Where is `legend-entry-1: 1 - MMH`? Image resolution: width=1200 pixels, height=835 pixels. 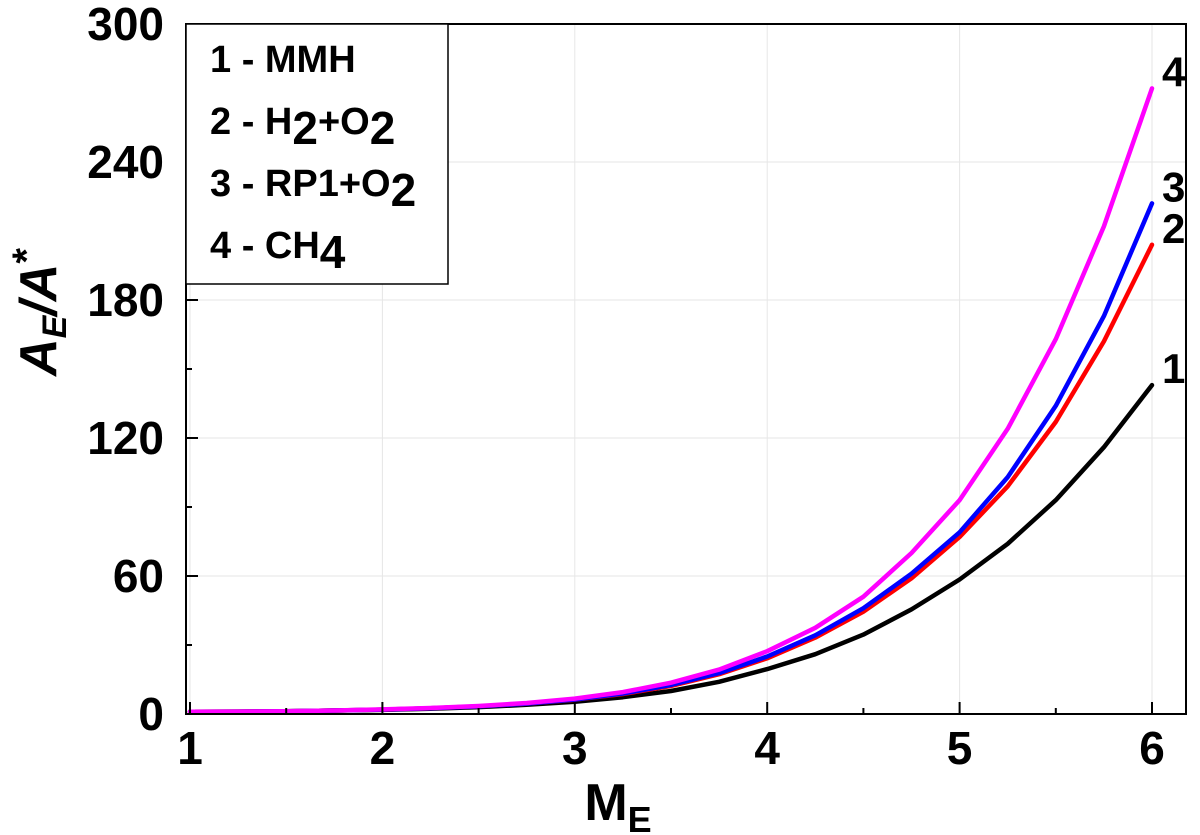 legend-entry-1: 1 - MMH is located at coordinates (283, 60).